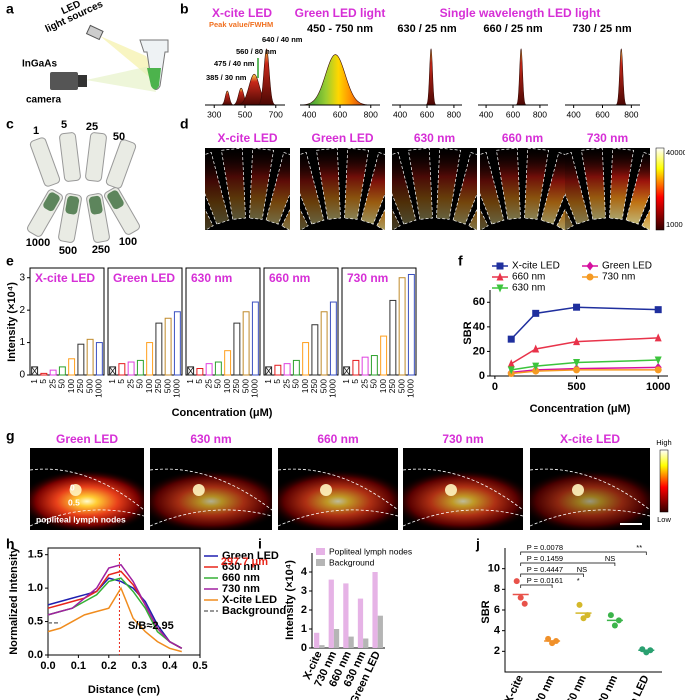 The image size is (685, 700). I want to click on legend-label: Background, so click(254, 611).